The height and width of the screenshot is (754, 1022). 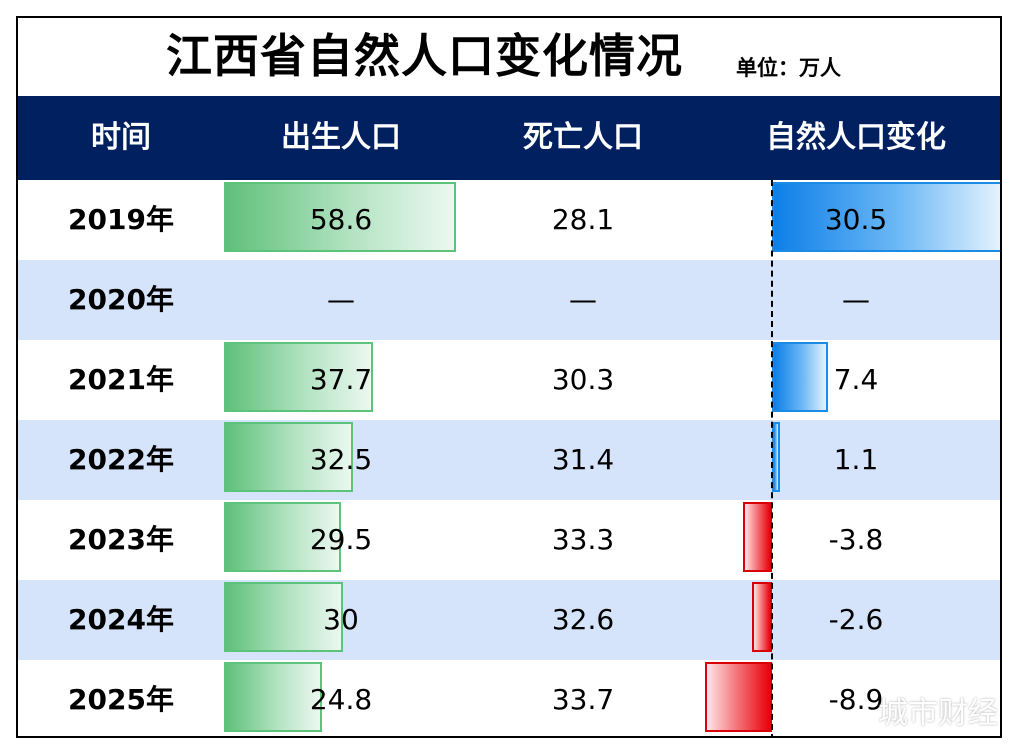 What do you see at coordinates (509, 620) in the screenshot?
I see `table-row: 2024年 30 32.6 -2.6` at bounding box center [509, 620].